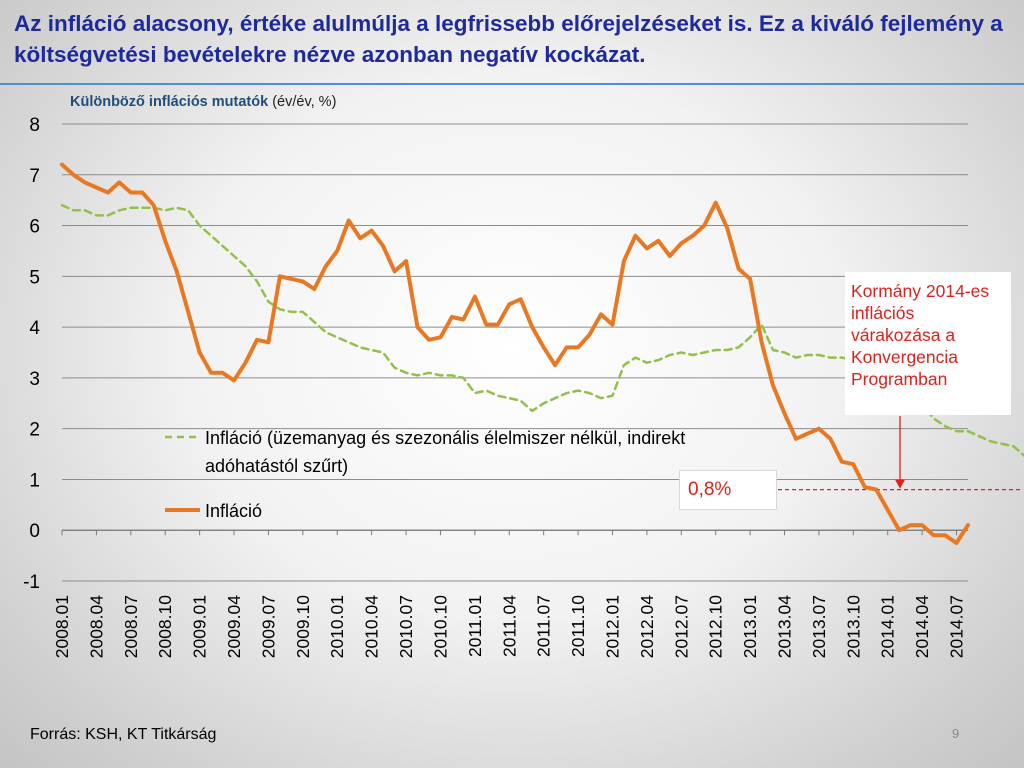  Describe the element at coordinates (900, 452) in the screenshot. I see `annotation-arrow-layer` at that location.